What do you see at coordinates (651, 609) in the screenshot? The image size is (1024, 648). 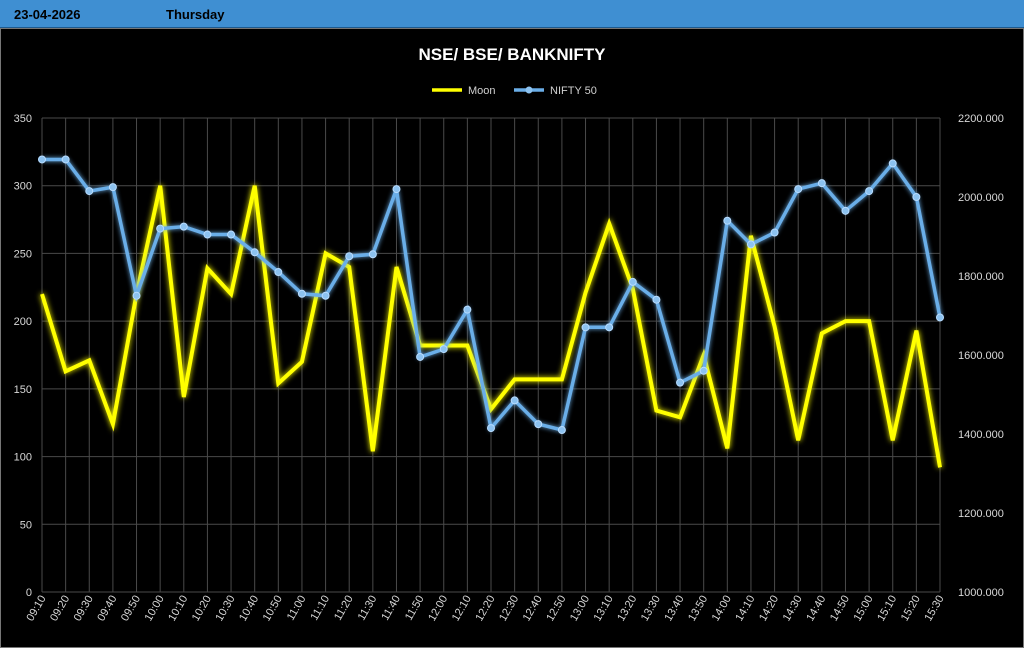 I see `x-tick-label: 13:30` at bounding box center [651, 609].